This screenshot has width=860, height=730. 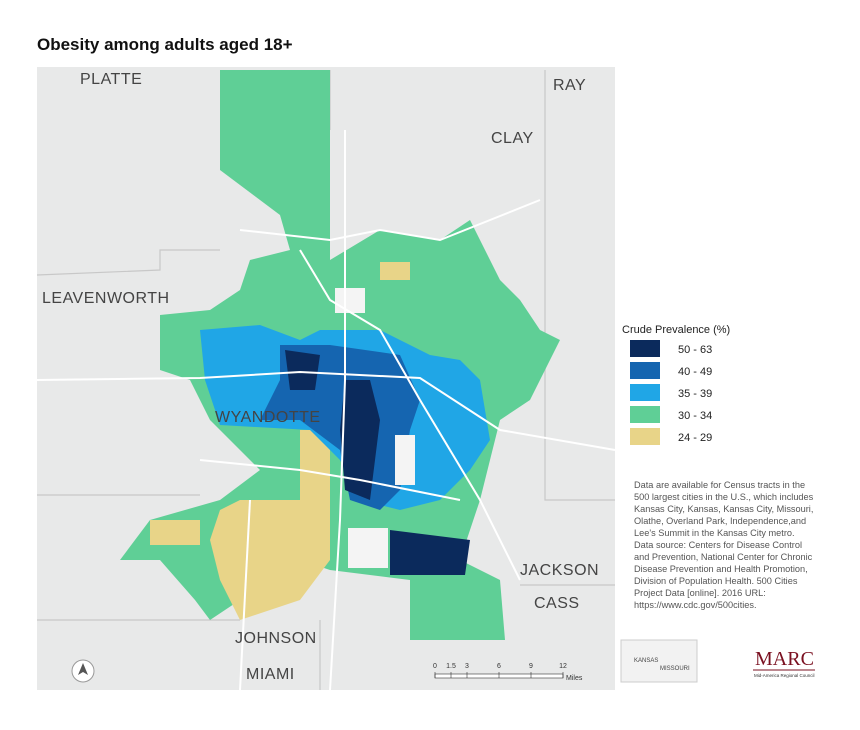 What do you see at coordinates (165, 44) in the screenshot?
I see `map-title: Obesity among adults aged 18+` at bounding box center [165, 44].